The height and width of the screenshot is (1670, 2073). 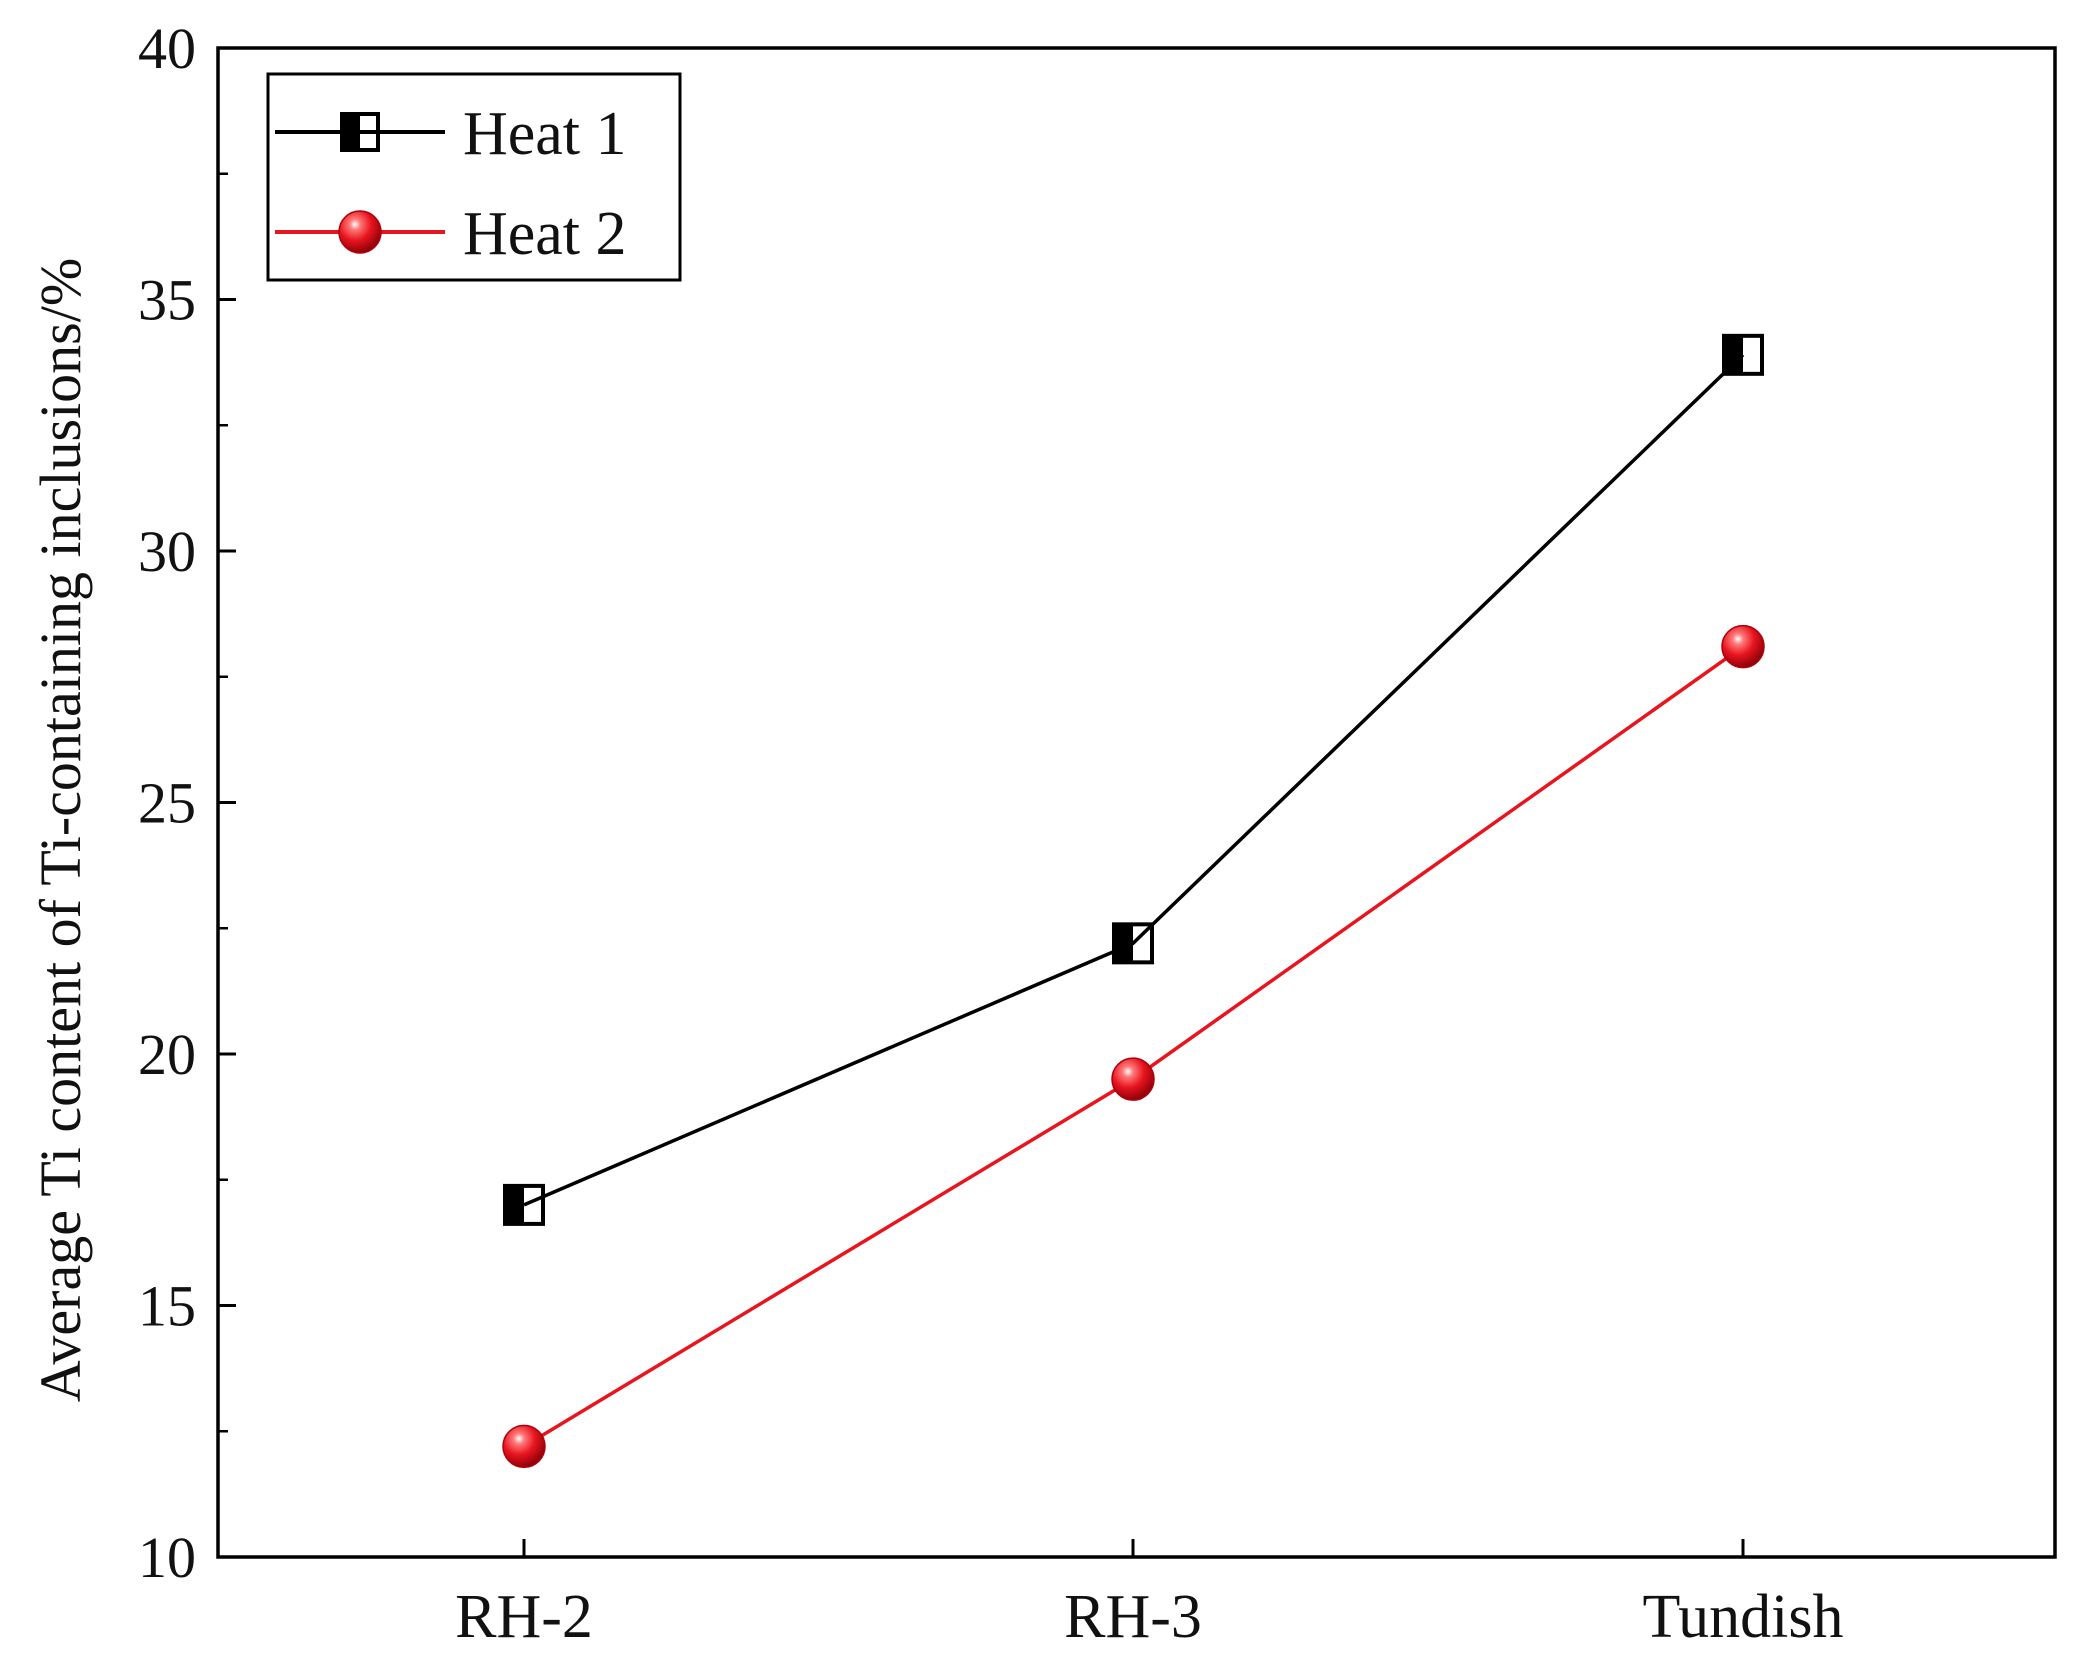 What do you see at coordinates (167, 300) in the screenshot?
I see `y-tick-label: 35` at bounding box center [167, 300].